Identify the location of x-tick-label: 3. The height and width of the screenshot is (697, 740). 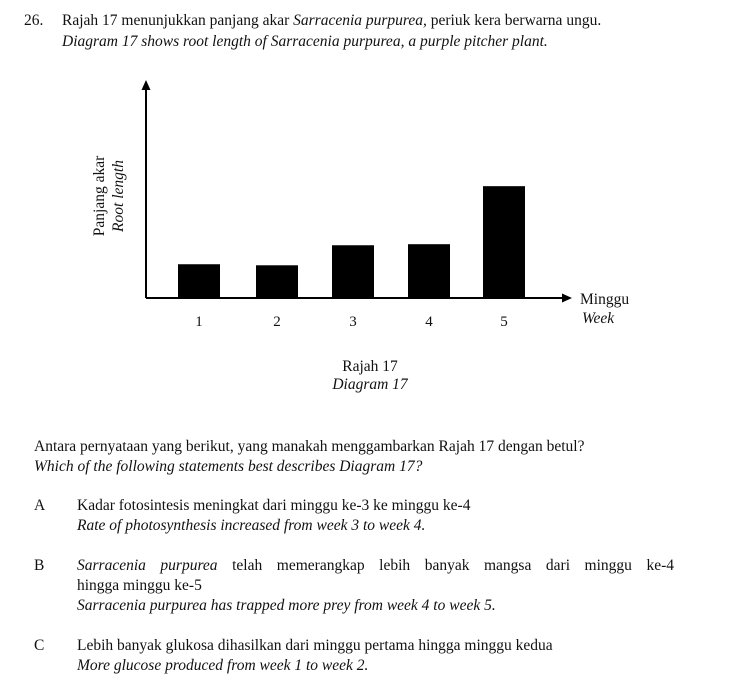
(353, 322).